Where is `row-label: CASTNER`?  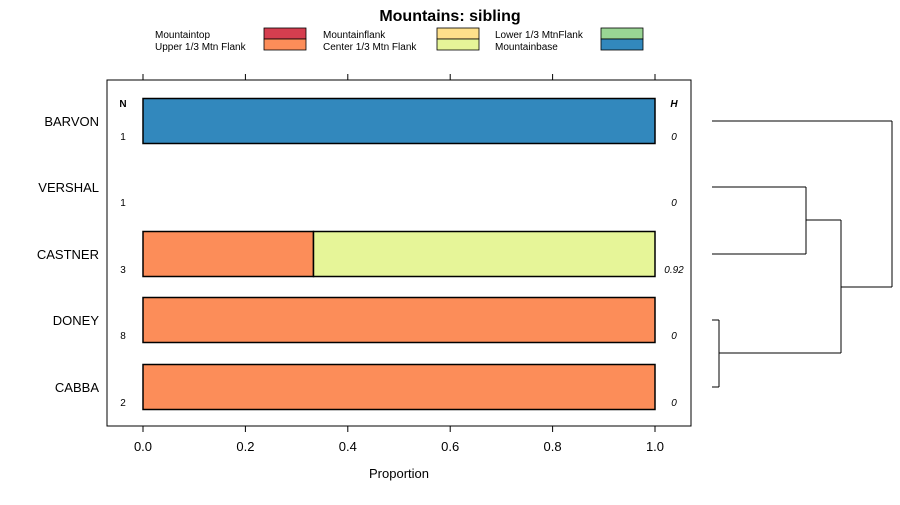
row-label: CASTNER is located at coordinates (68, 254).